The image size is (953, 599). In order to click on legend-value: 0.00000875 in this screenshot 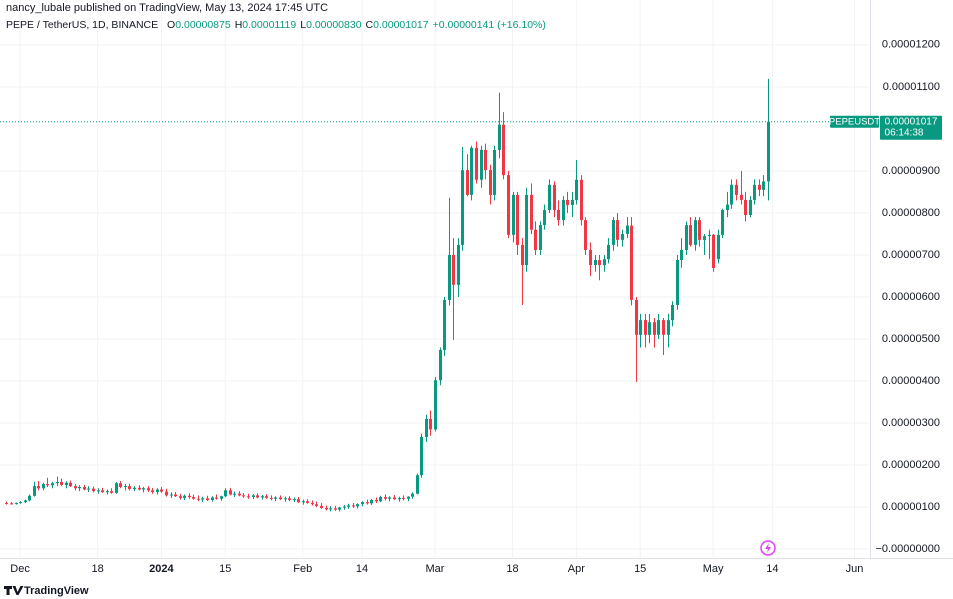, I will do `click(203, 25)`.